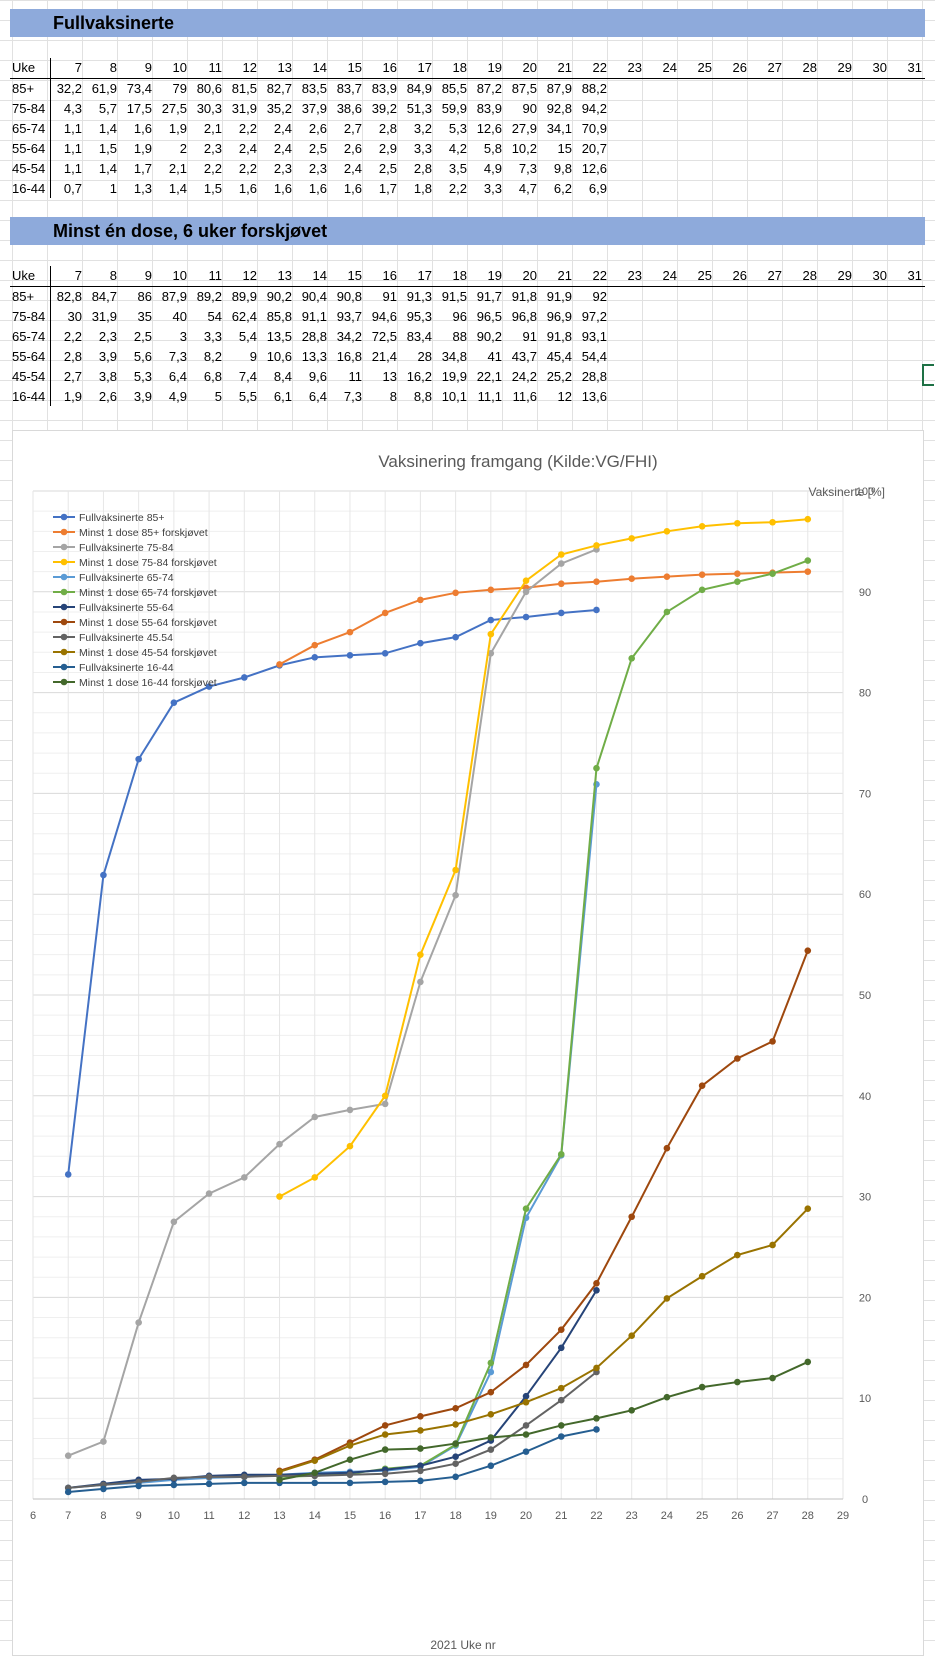  What do you see at coordinates (279, 296) in the screenshot?
I see `table-cell: 90,2` at bounding box center [279, 296].